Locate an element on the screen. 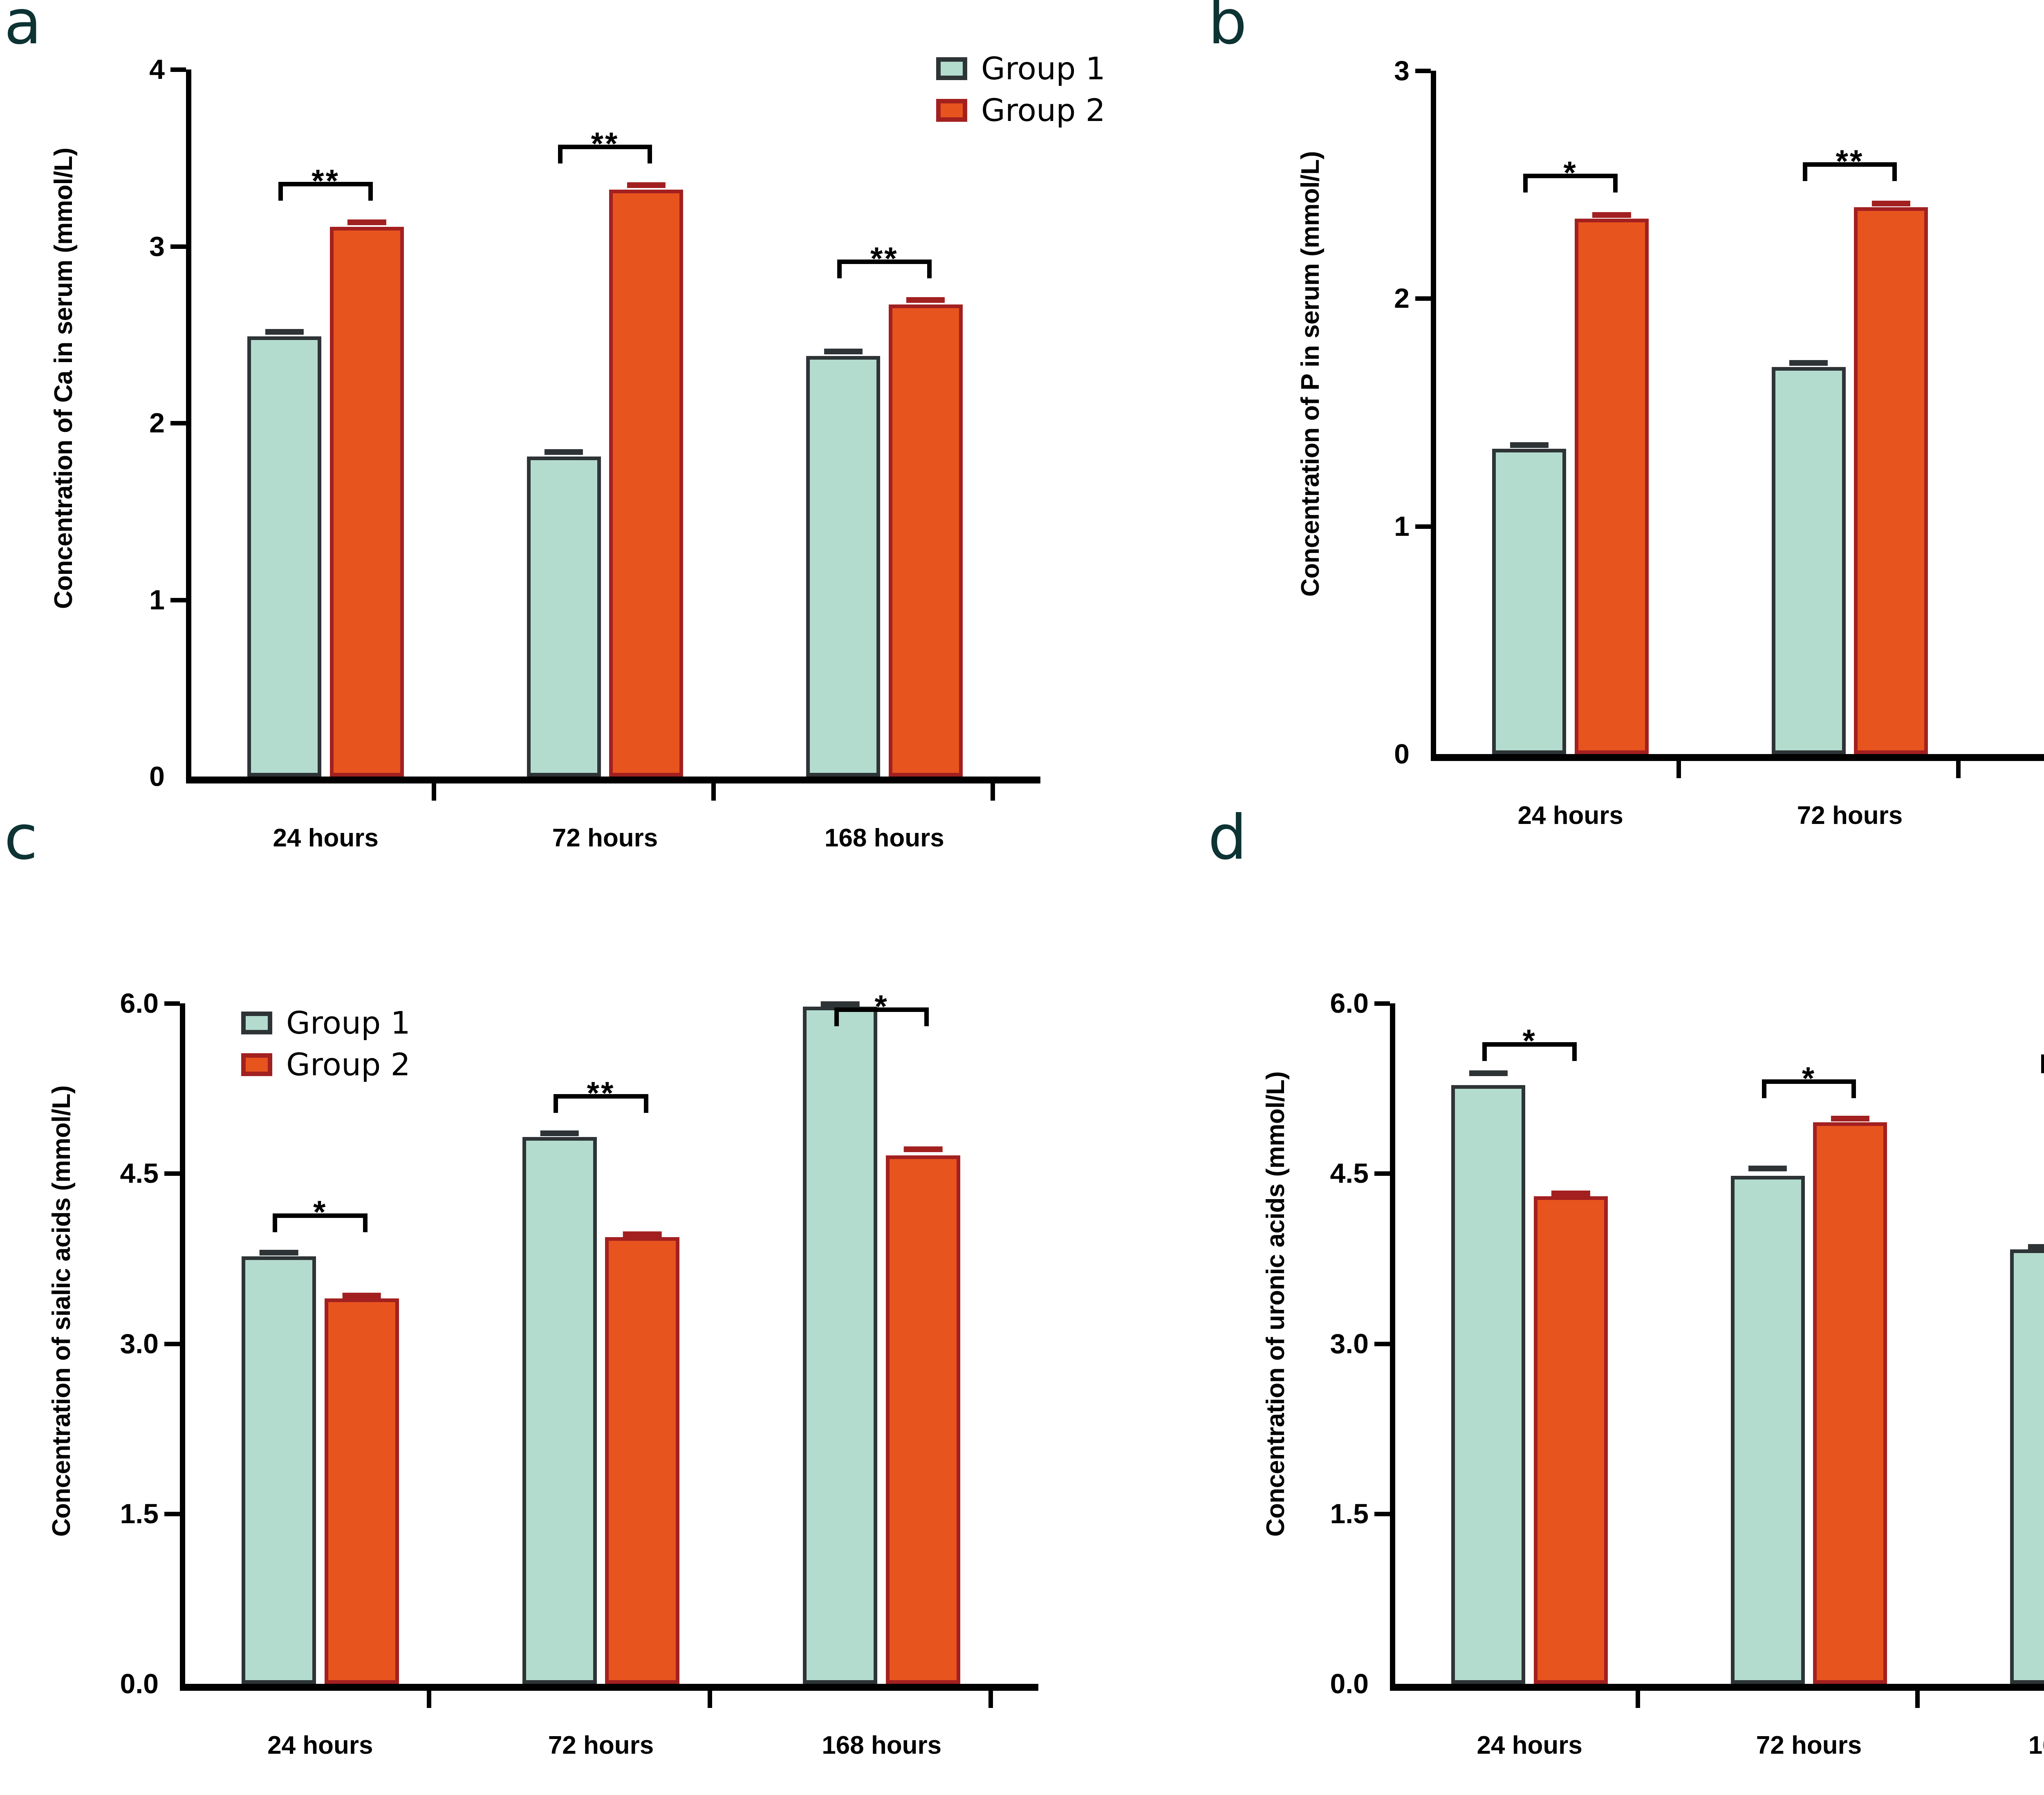  x-axis is located at coordinates (613, 780).